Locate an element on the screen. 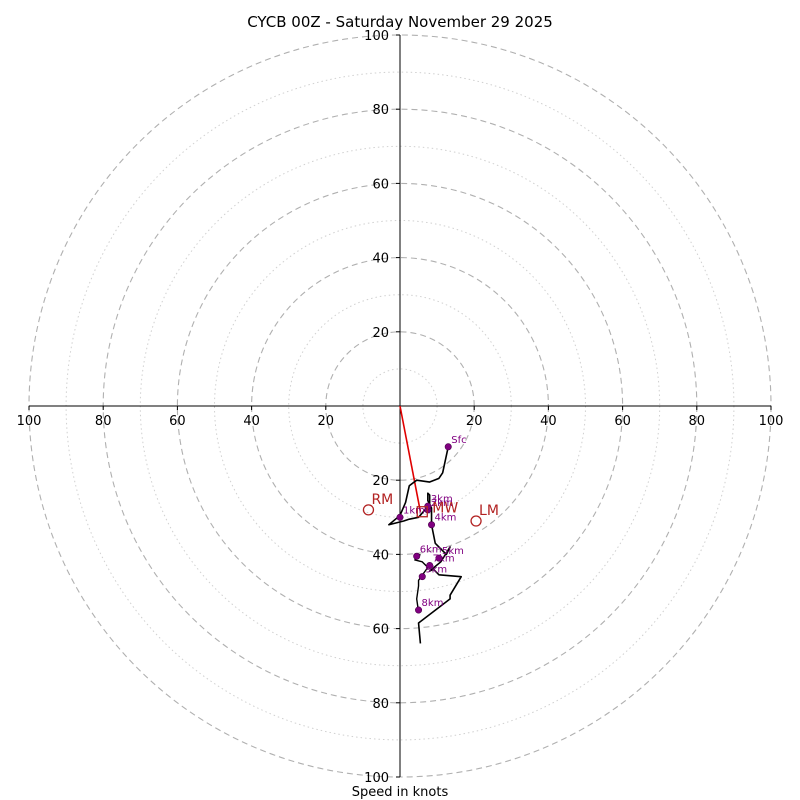 The width and height of the screenshot is (800, 800). hodograph-trace-line is located at coordinates (425, 545).